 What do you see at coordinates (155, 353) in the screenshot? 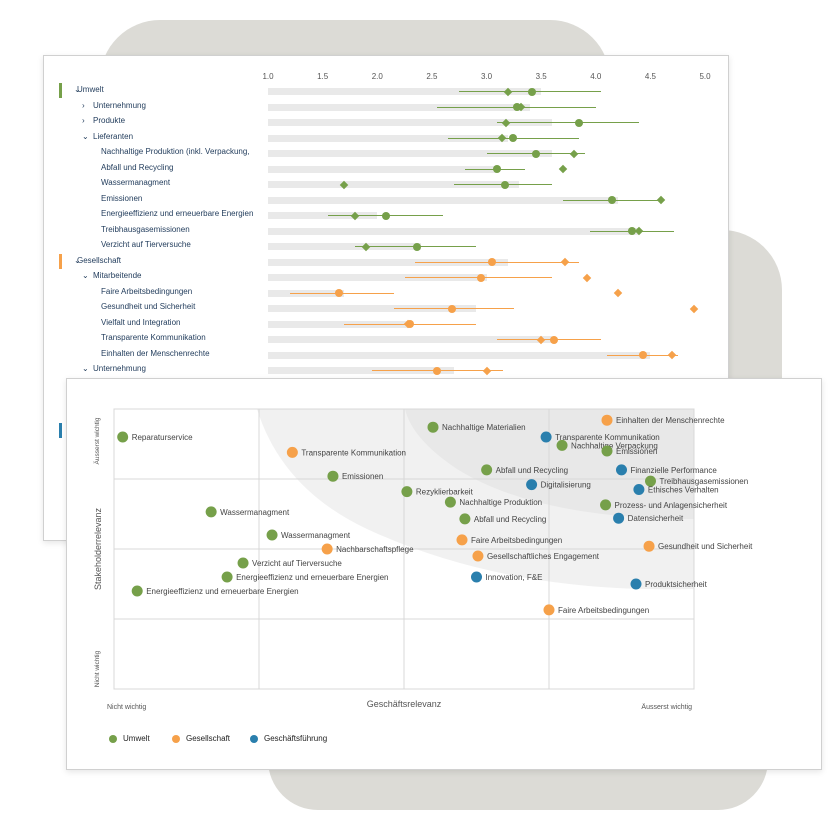
I see `row-label: Einhalten der Menschenrechte` at bounding box center [155, 353].